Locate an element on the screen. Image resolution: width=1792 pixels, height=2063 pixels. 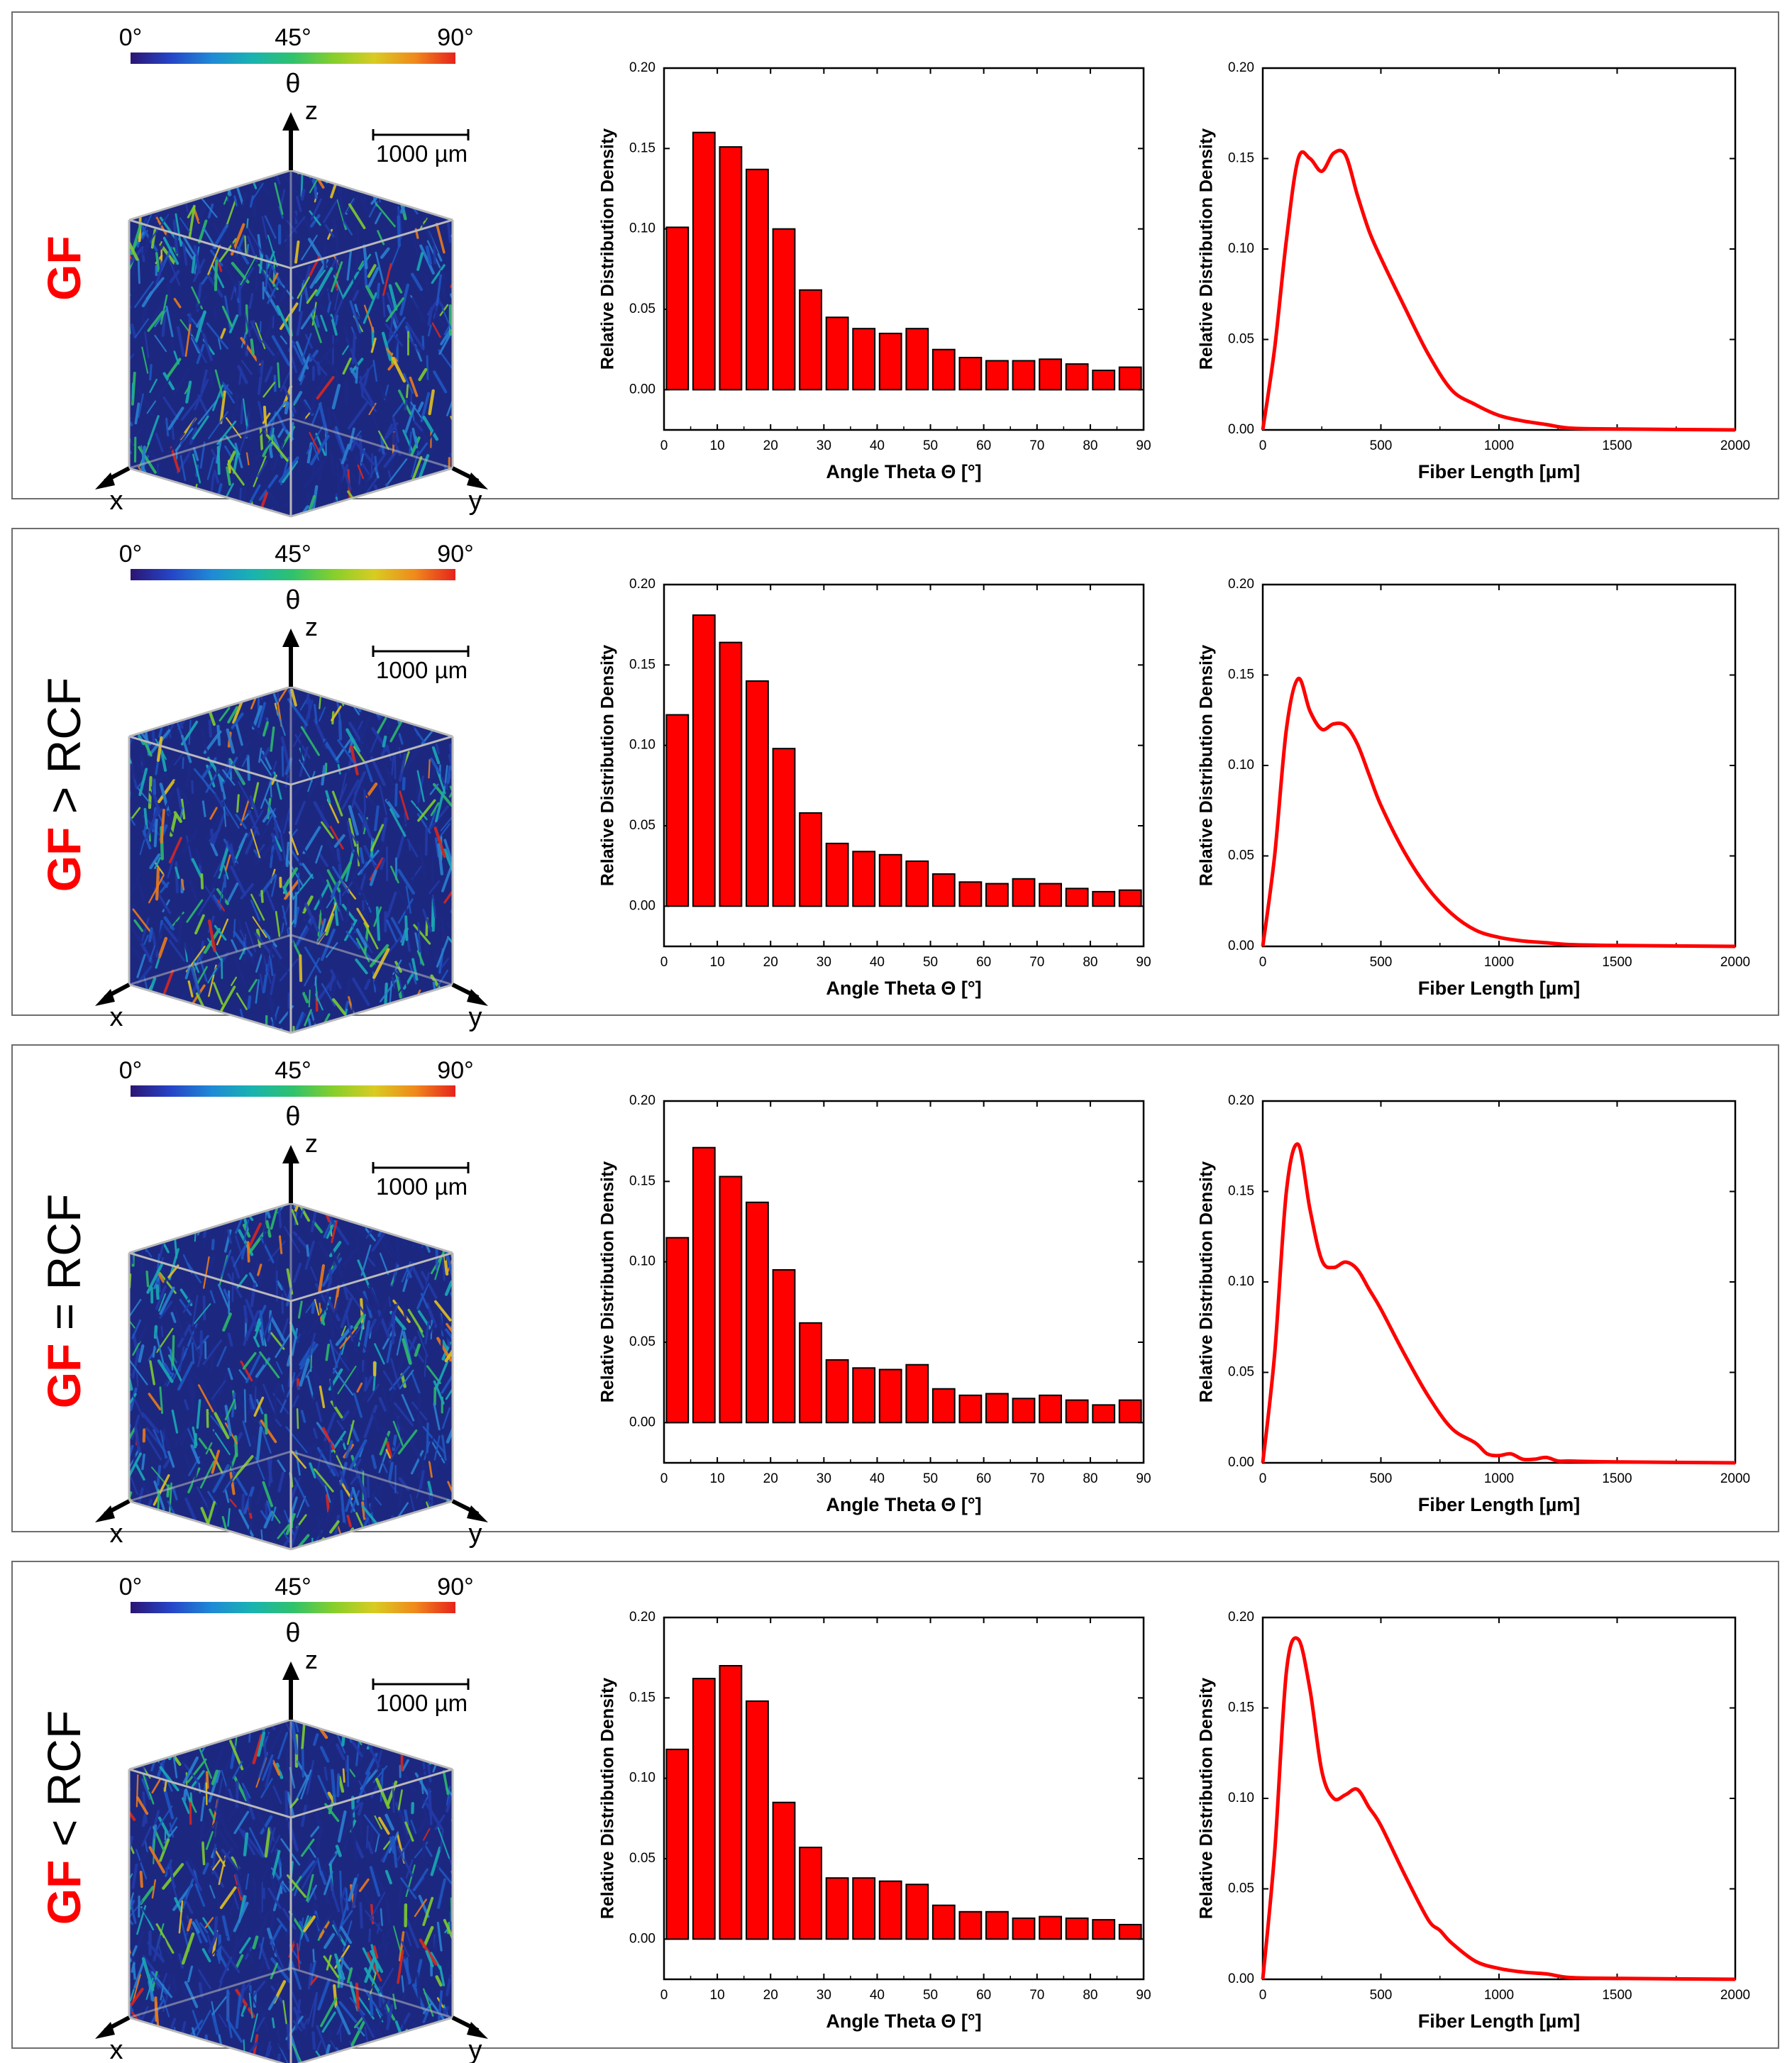
length-density-curve is located at coordinates (1498, 1303).